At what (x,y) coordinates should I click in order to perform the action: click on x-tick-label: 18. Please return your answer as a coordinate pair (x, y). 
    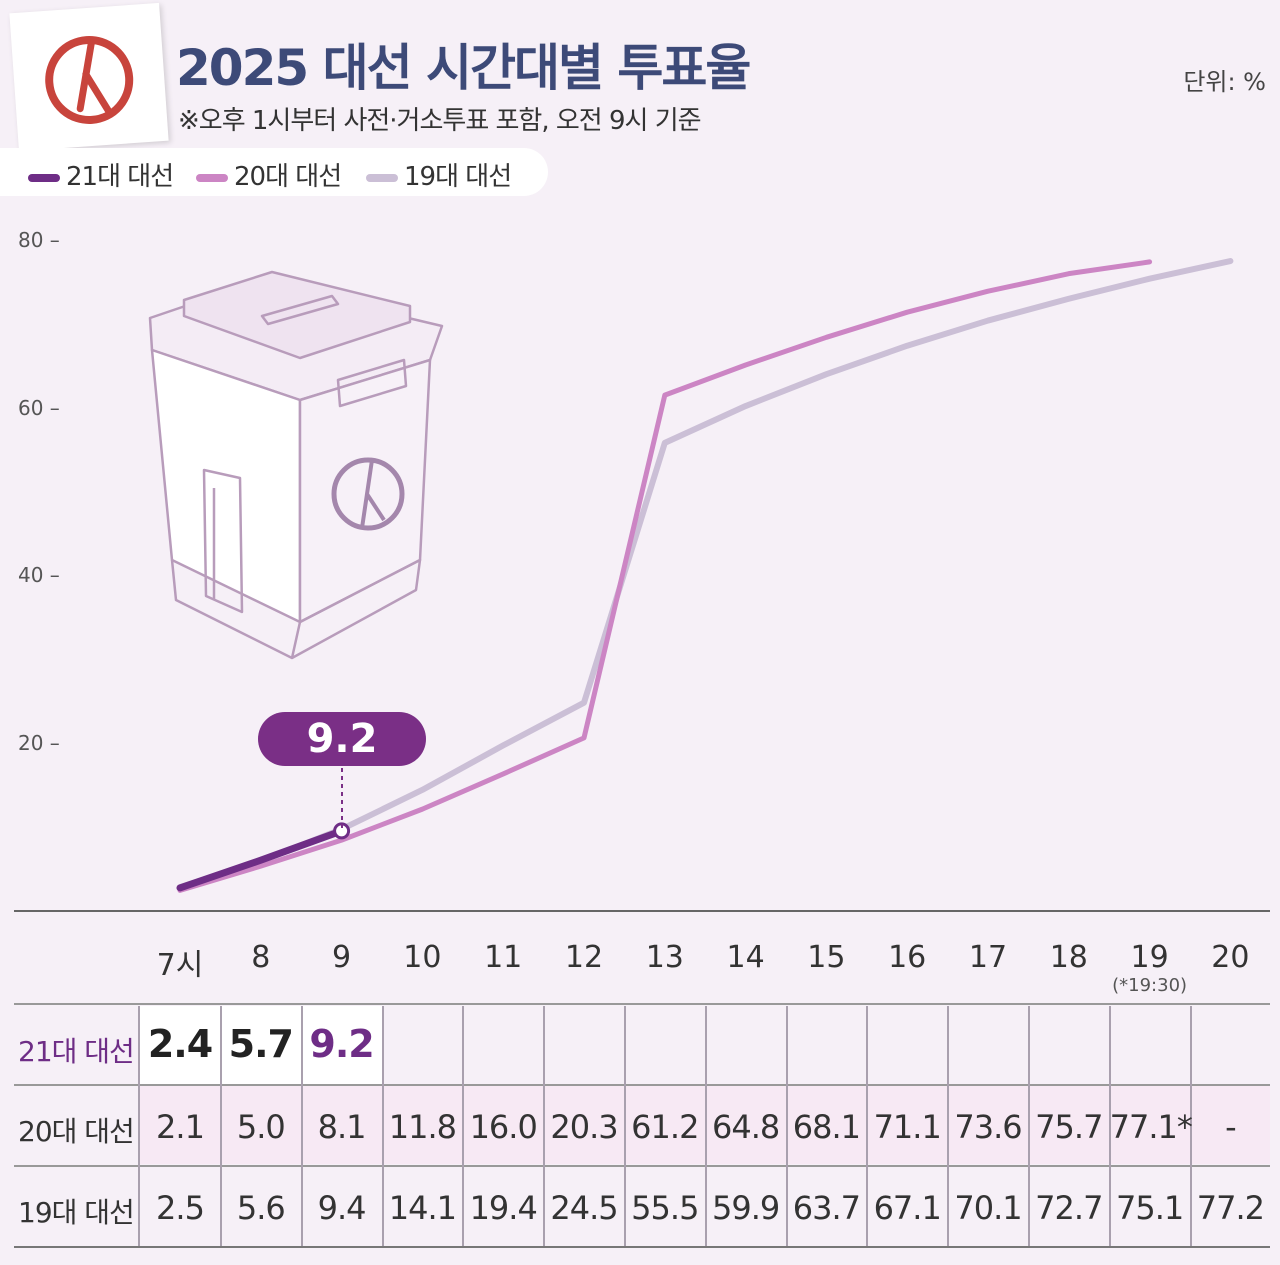
    Looking at the image, I should click on (1068, 957).